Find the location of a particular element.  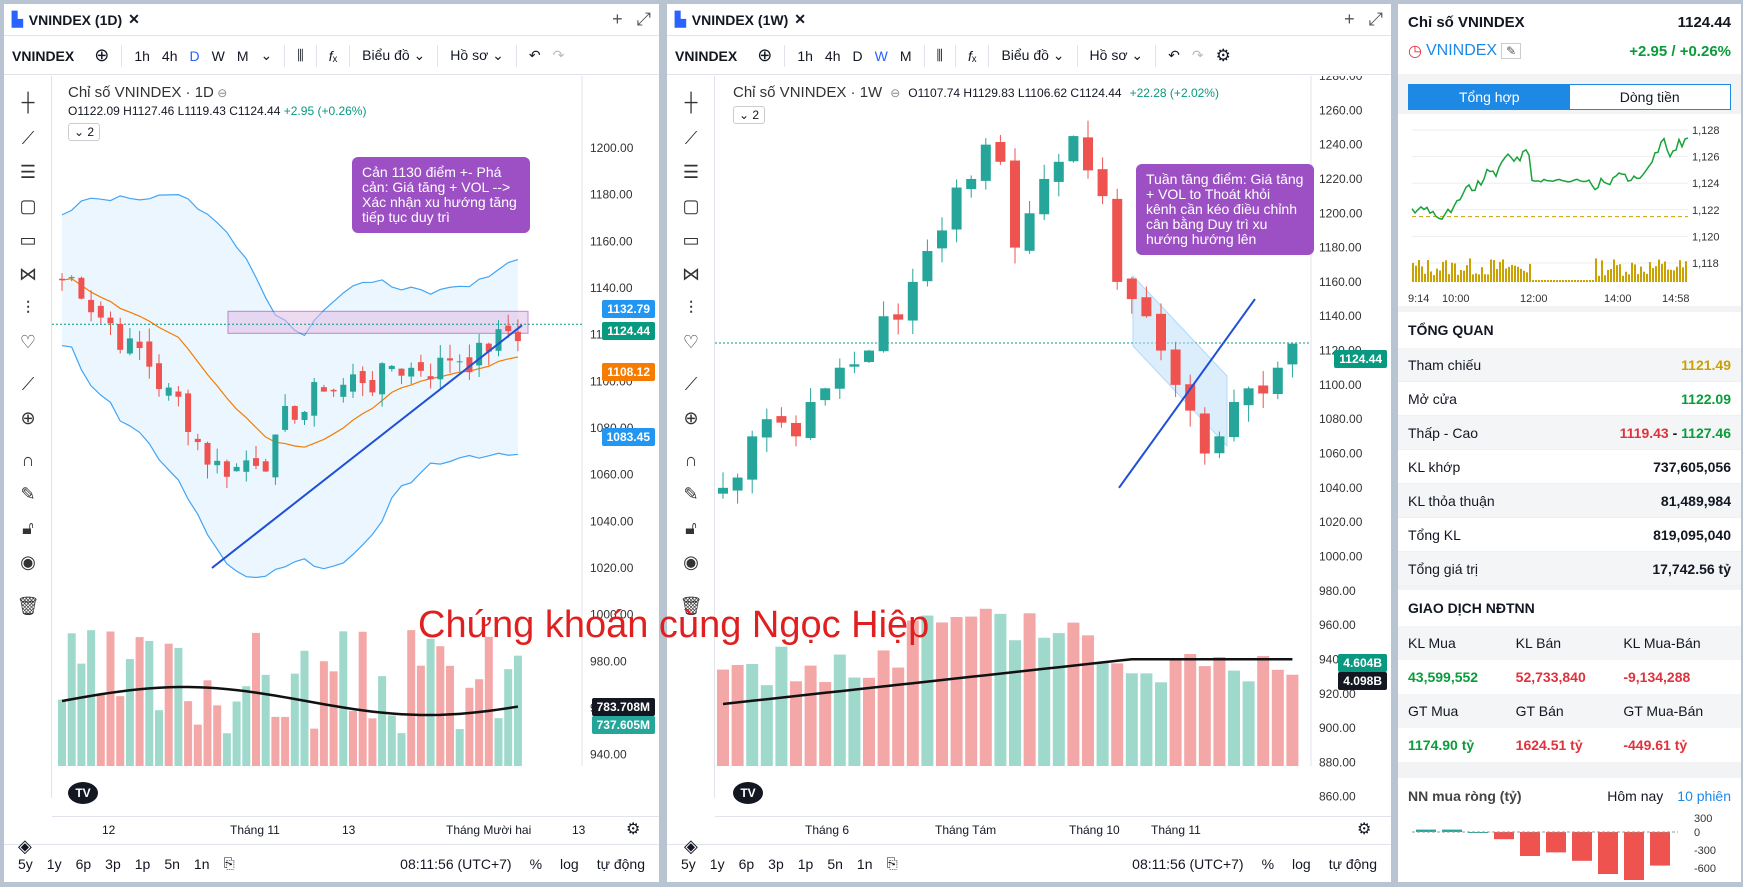

tab-overview: Tổng hợp is located at coordinates (1489, 97).